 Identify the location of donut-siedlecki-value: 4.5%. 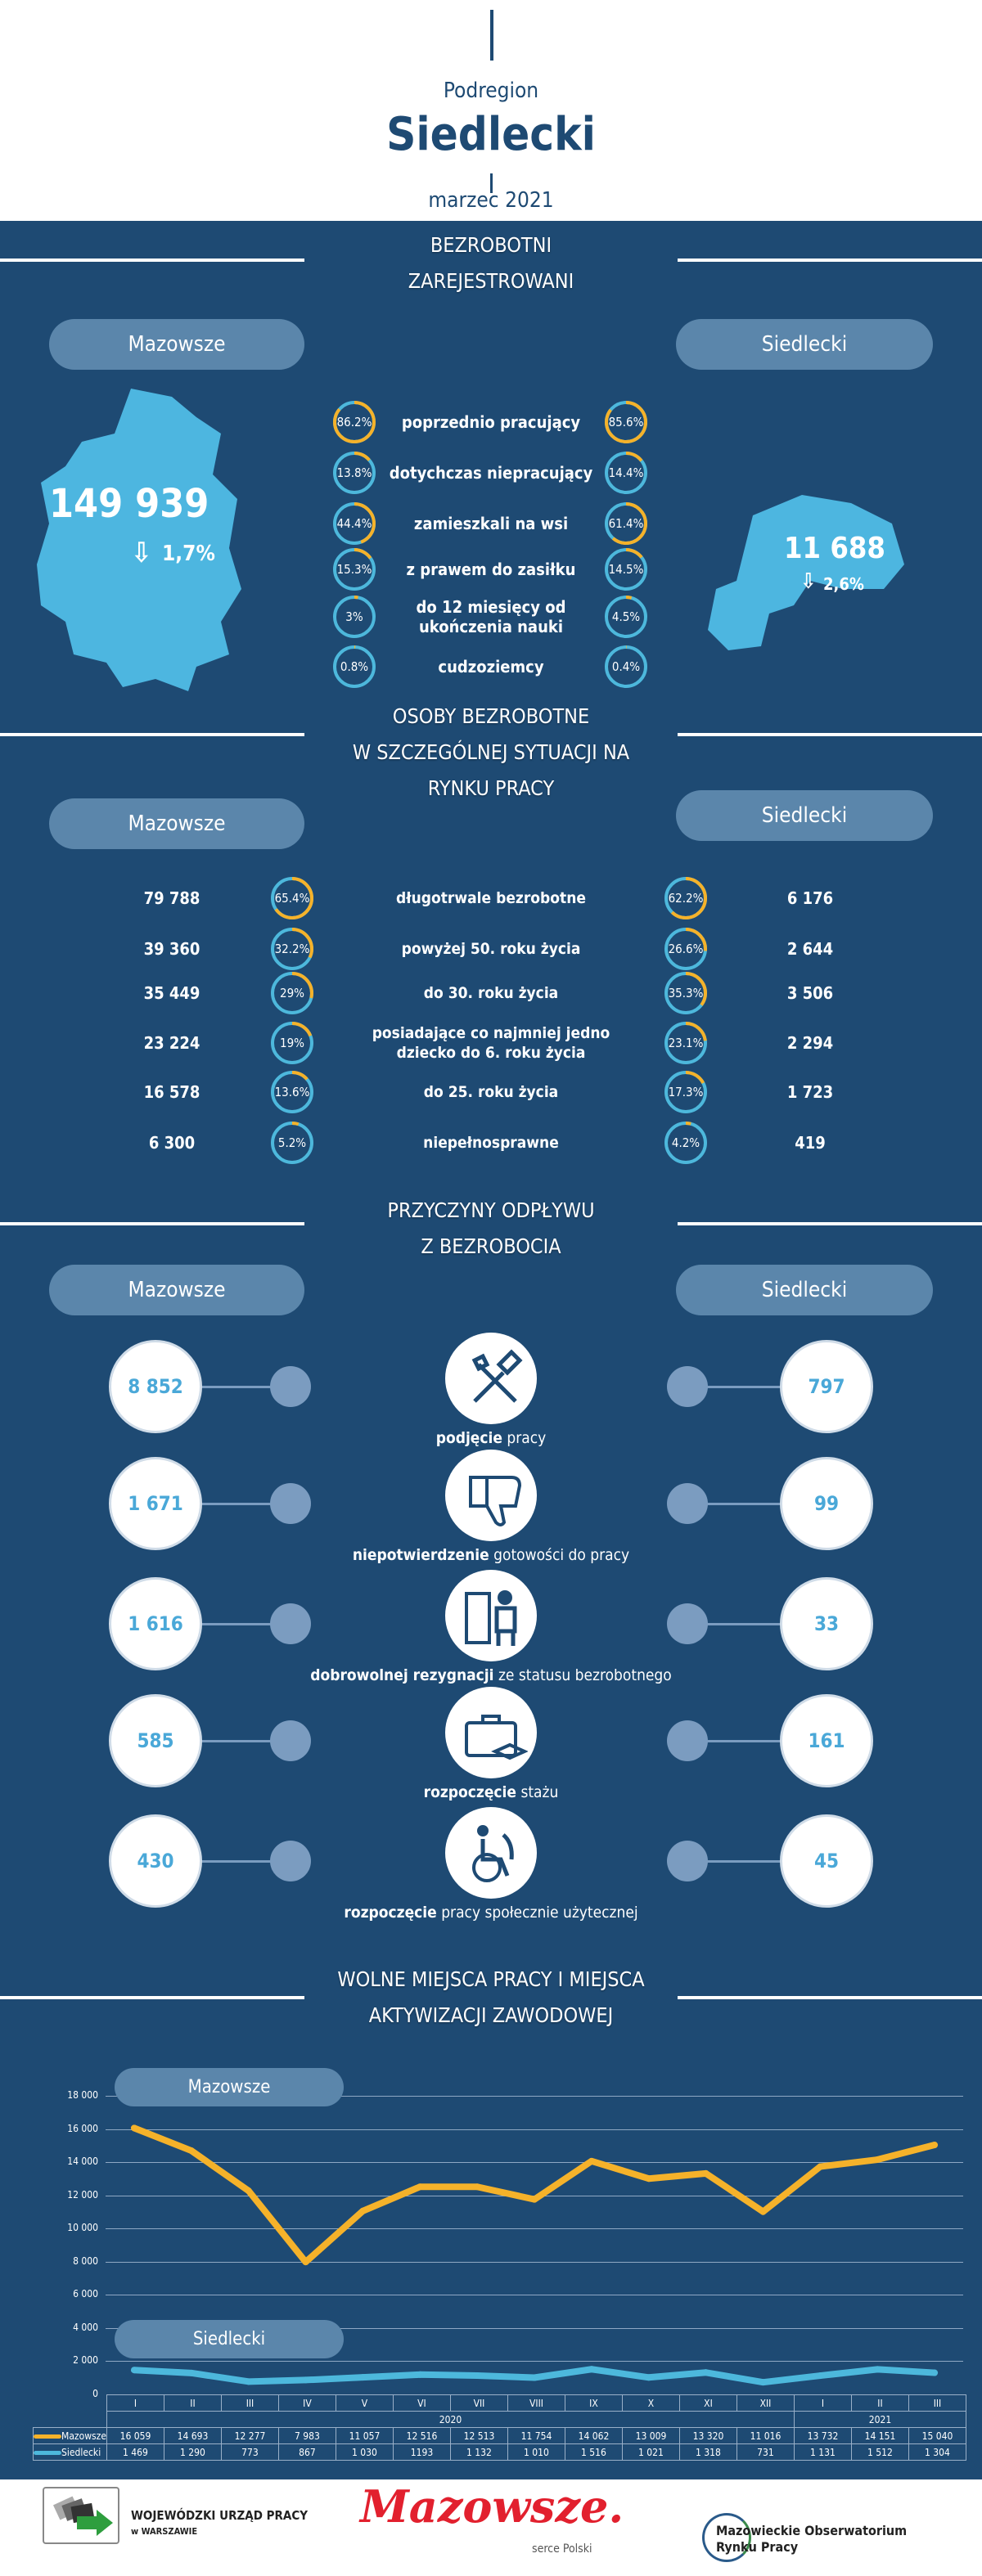
(626, 617).